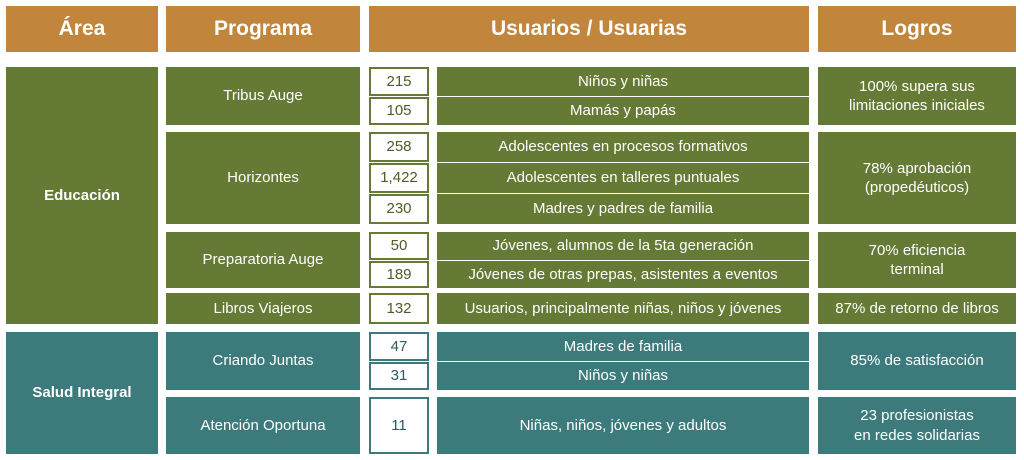  What do you see at coordinates (82, 29) in the screenshot?
I see `header-area: Área` at bounding box center [82, 29].